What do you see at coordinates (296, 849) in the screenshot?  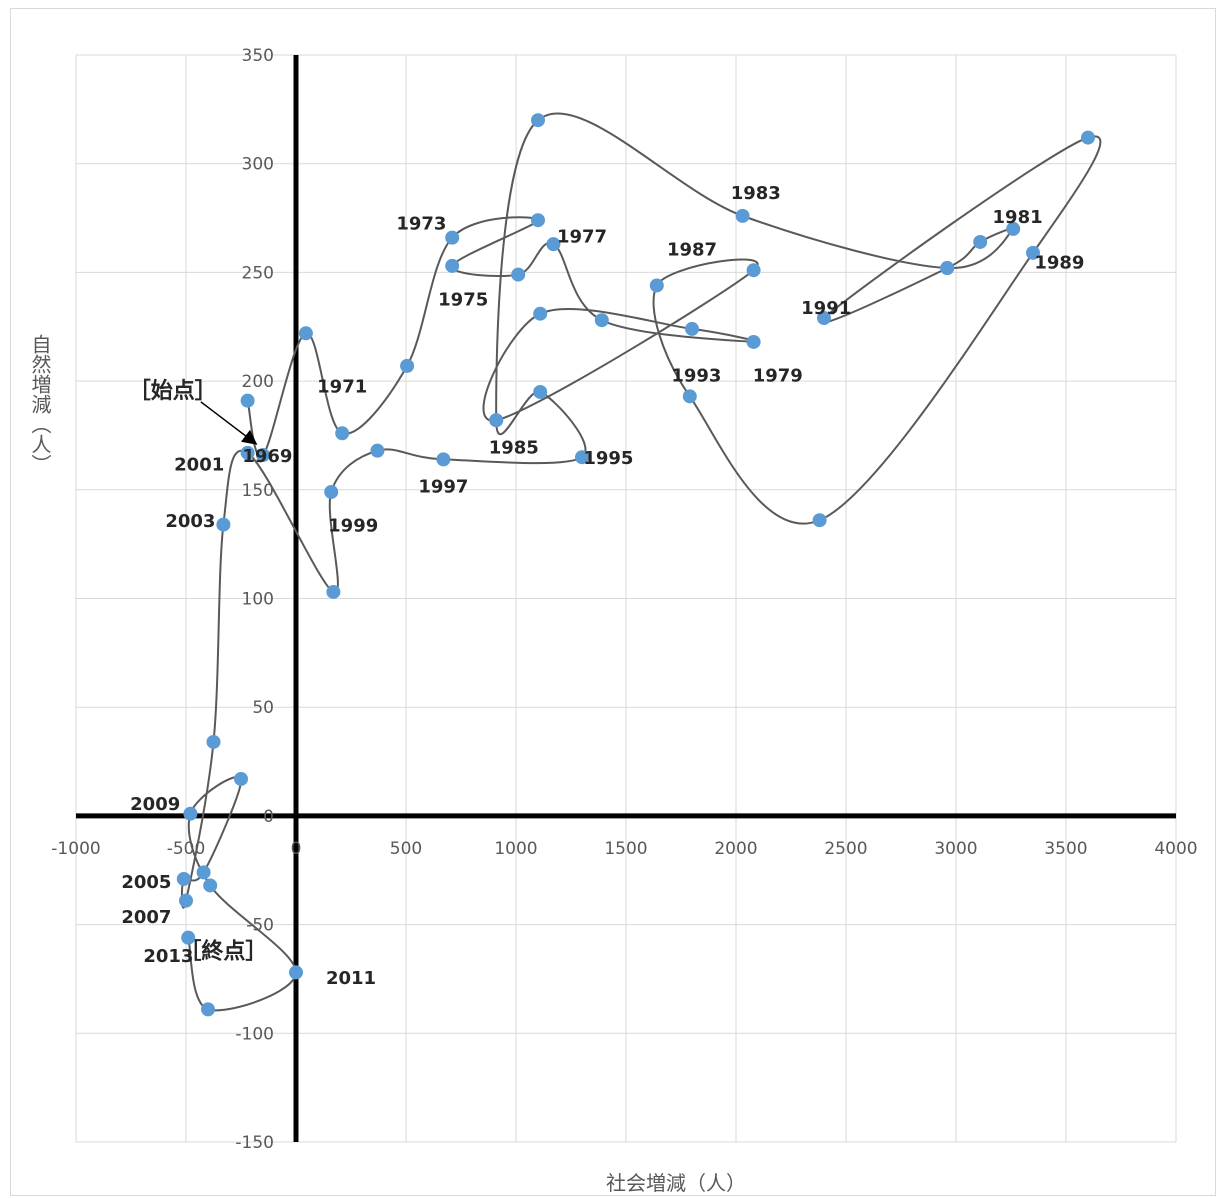 I see `x-tick-label: 0` at bounding box center [296, 849].